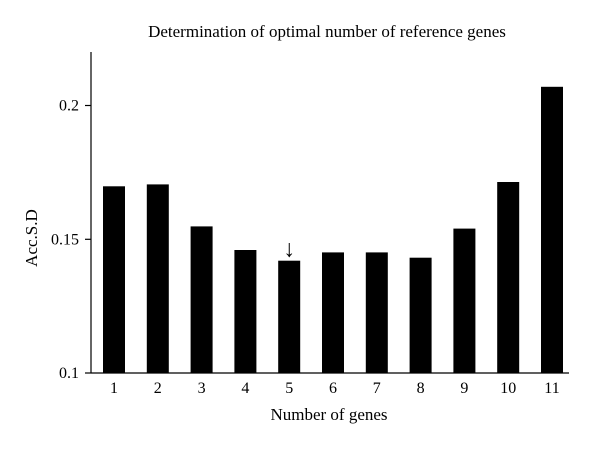  Describe the element at coordinates (245, 388) in the screenshot. I see `x-tick-label-4: 4` at that location.